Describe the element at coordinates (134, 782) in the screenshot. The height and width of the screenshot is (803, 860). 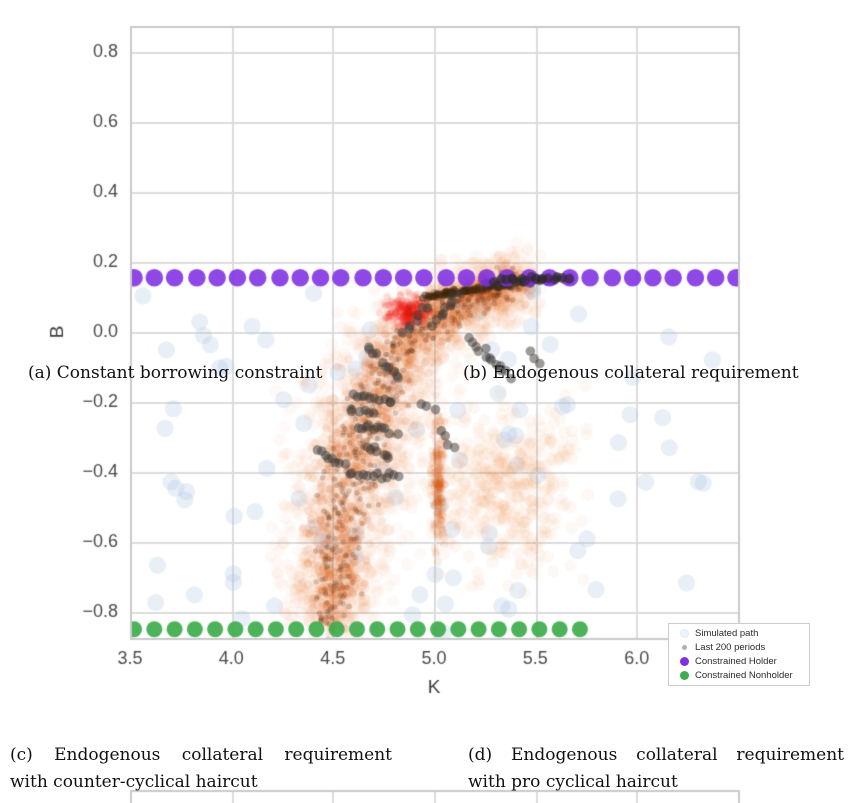
I see `caption-panel-c-line2: with counter-cyclical haircut` at that location.